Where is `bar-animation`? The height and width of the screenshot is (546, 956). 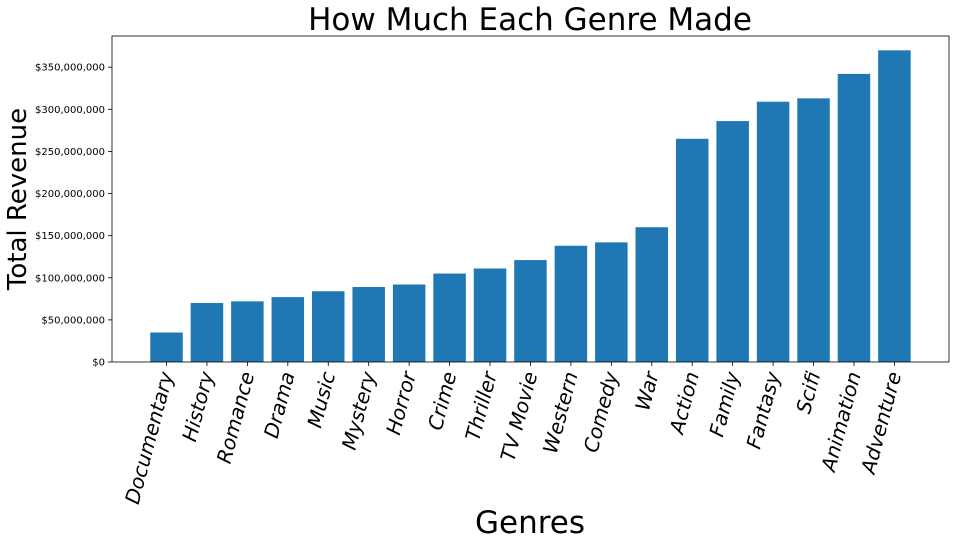 bar-animation is located at coordinates (854, 217).